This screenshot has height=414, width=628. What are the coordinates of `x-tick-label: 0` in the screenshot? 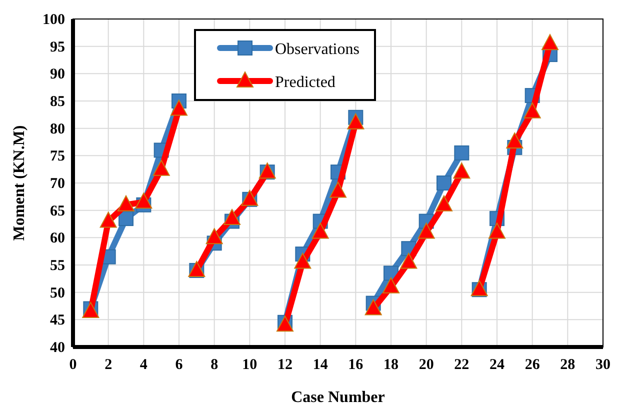 It's located at (73, 365).